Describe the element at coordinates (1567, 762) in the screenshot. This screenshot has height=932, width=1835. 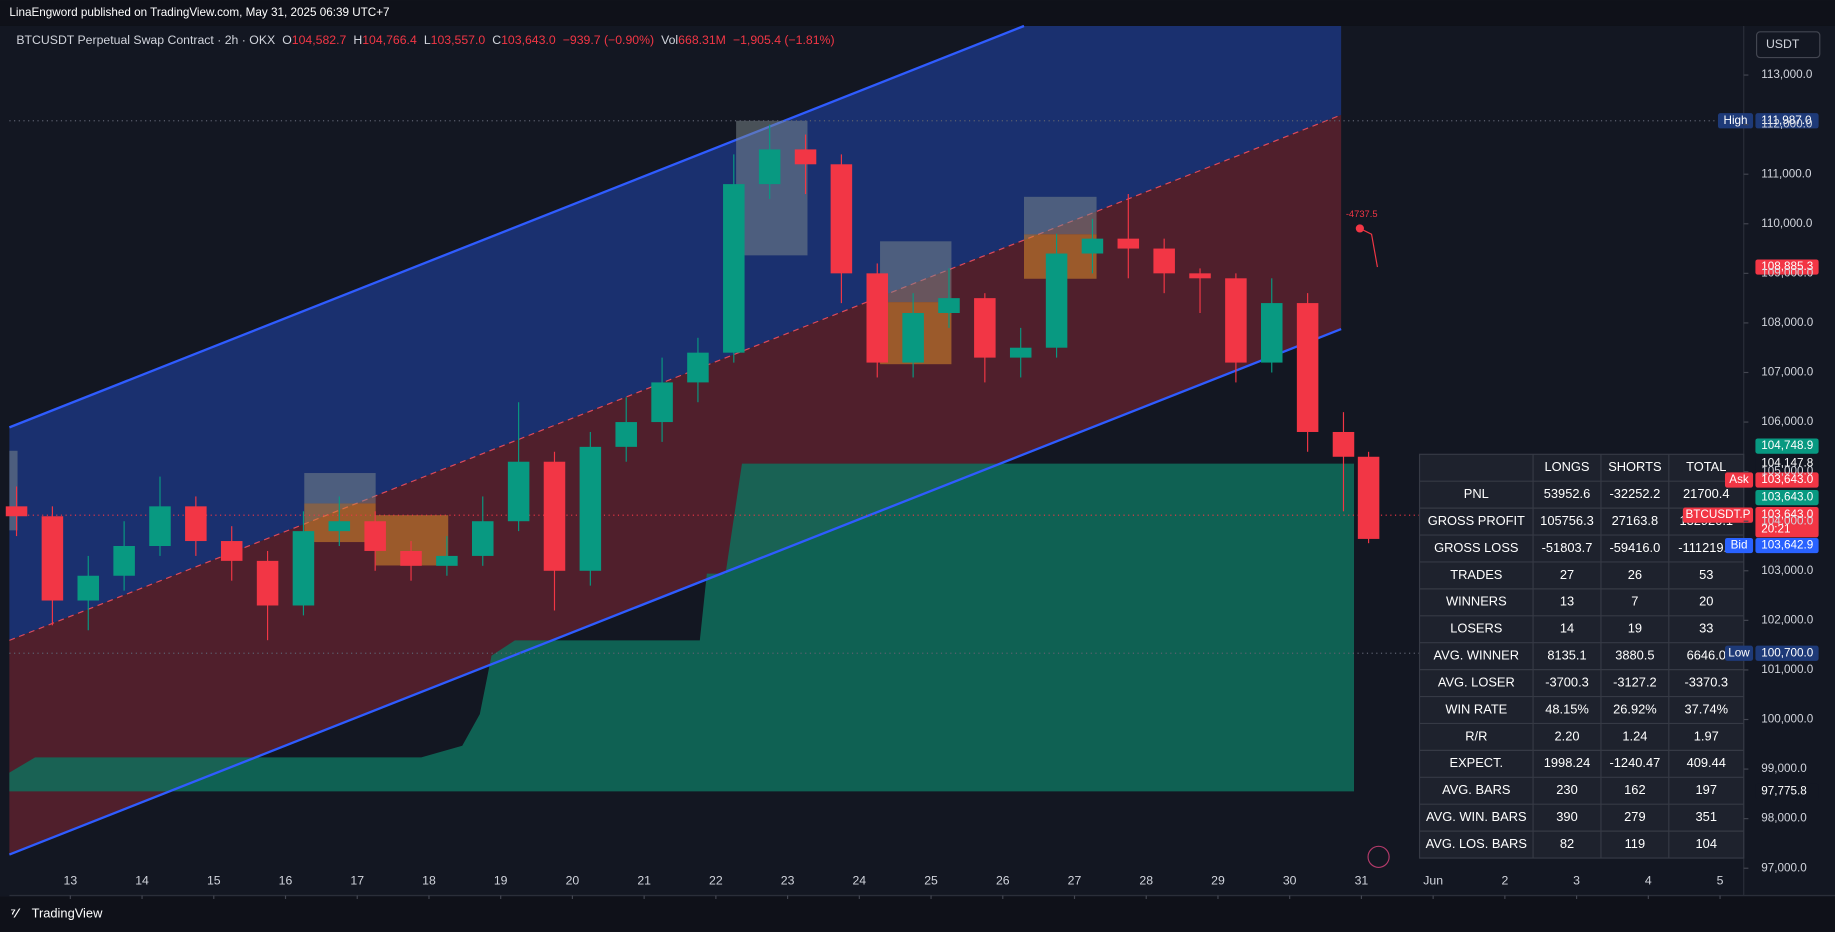
I see `table-cell: 1998.24` at that location.